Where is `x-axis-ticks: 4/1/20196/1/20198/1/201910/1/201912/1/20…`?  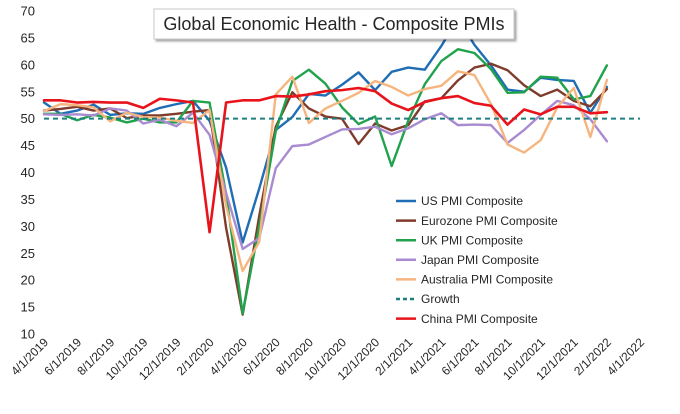
x-axis-ticks: 4/1/20196/1/20198/1/201910/1/201912/1/20… is located at coordinates (327, 359).